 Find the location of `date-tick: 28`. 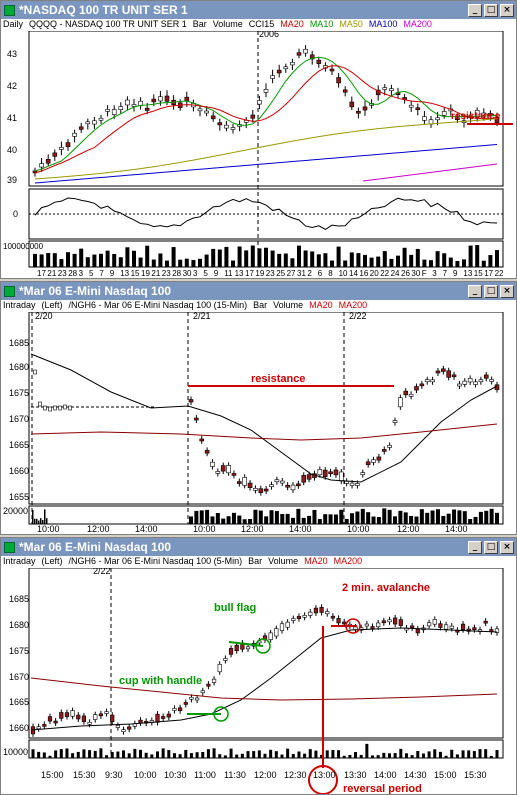

date-tick: 28 is located at coordinates (176, 273).